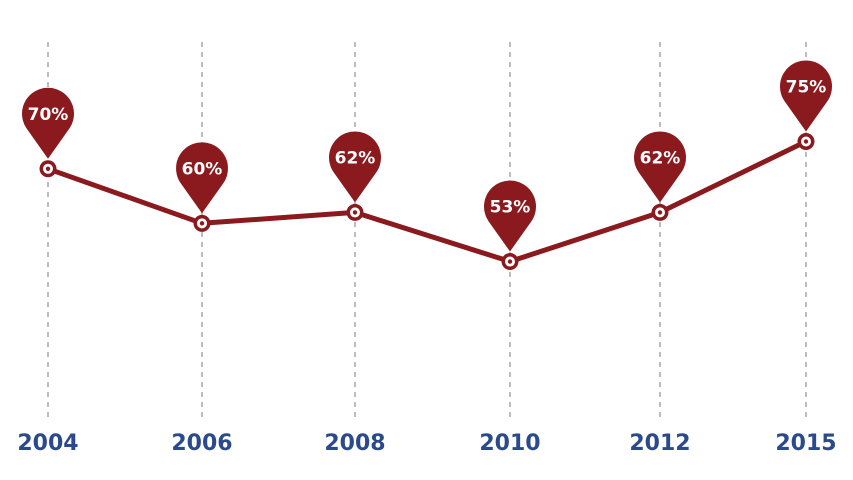 This screenshot has width=853, height=480. What do you see at coordinates (510, 262) in the screenshot?
I see `data-point-2010` at bounding box center [510, 262].